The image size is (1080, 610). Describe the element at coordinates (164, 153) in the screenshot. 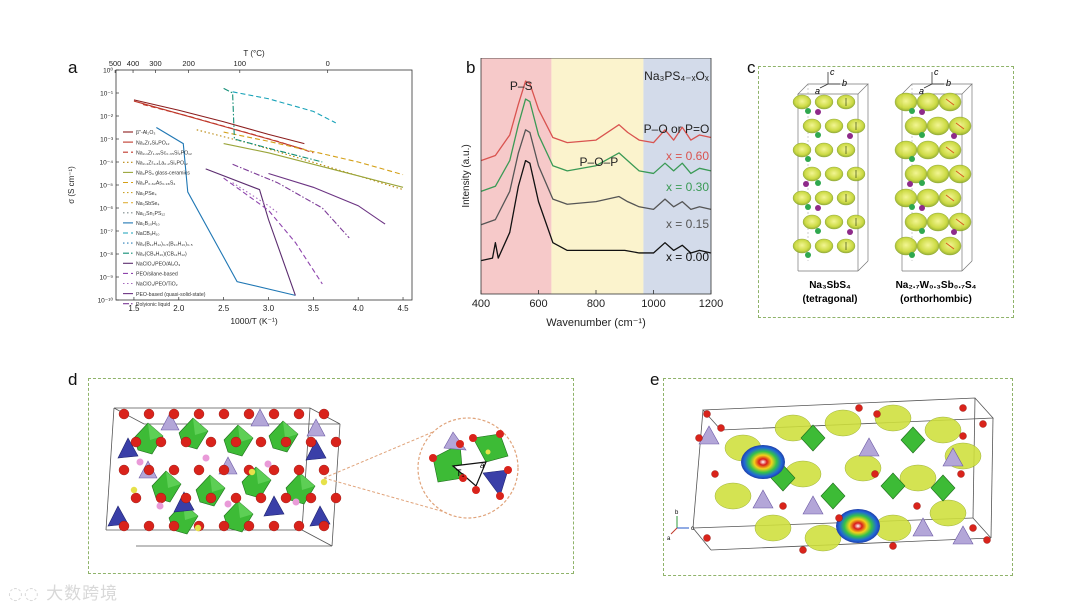

I see `legend-label-a: Na₃.₁Zr₁.₉₅Sc₀.₀₅Si₂PO₁₂` at that location.